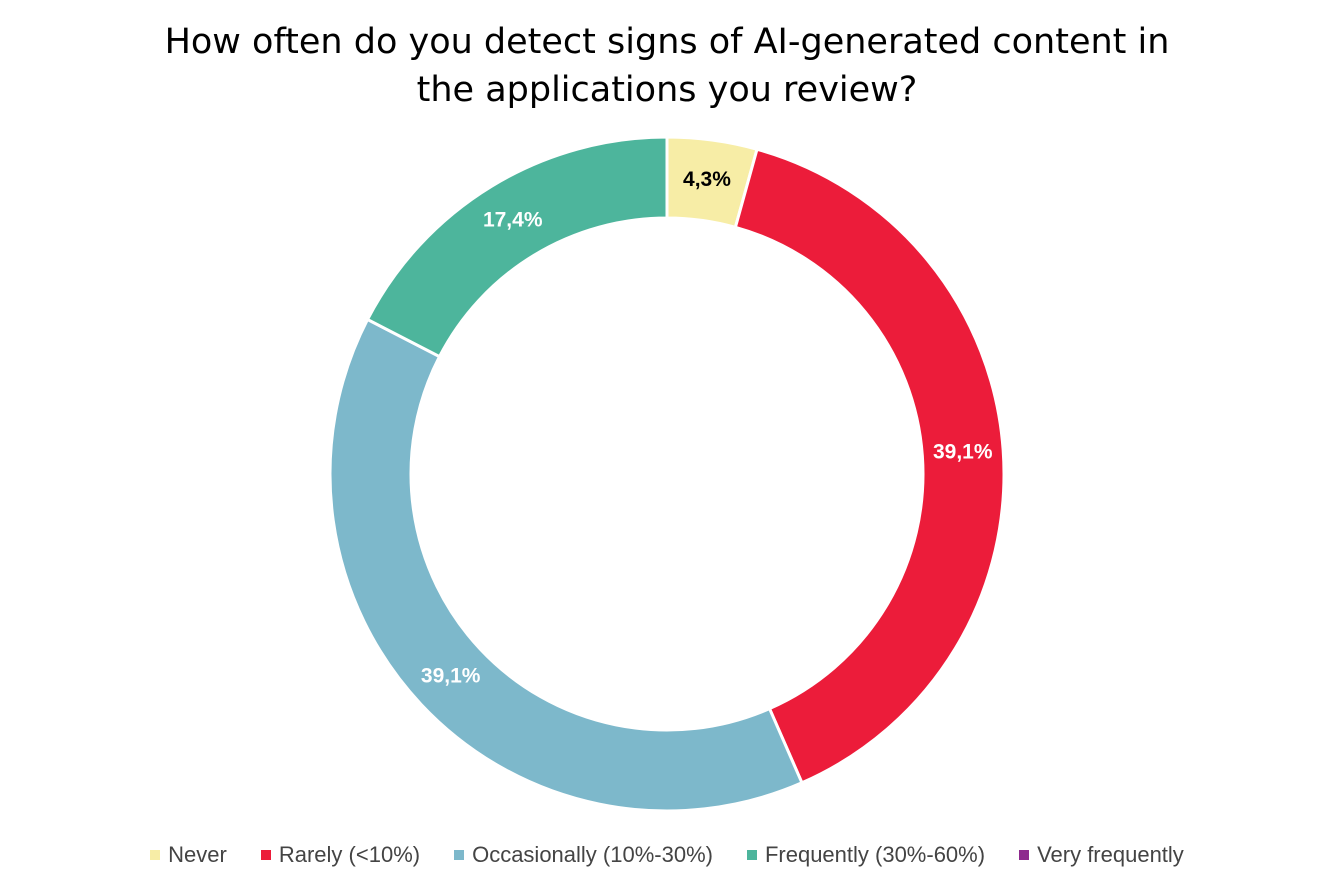 The height and width of the screenshot is (889, 1334). I want to click on value-label: 17,4%, so click(513, 219).